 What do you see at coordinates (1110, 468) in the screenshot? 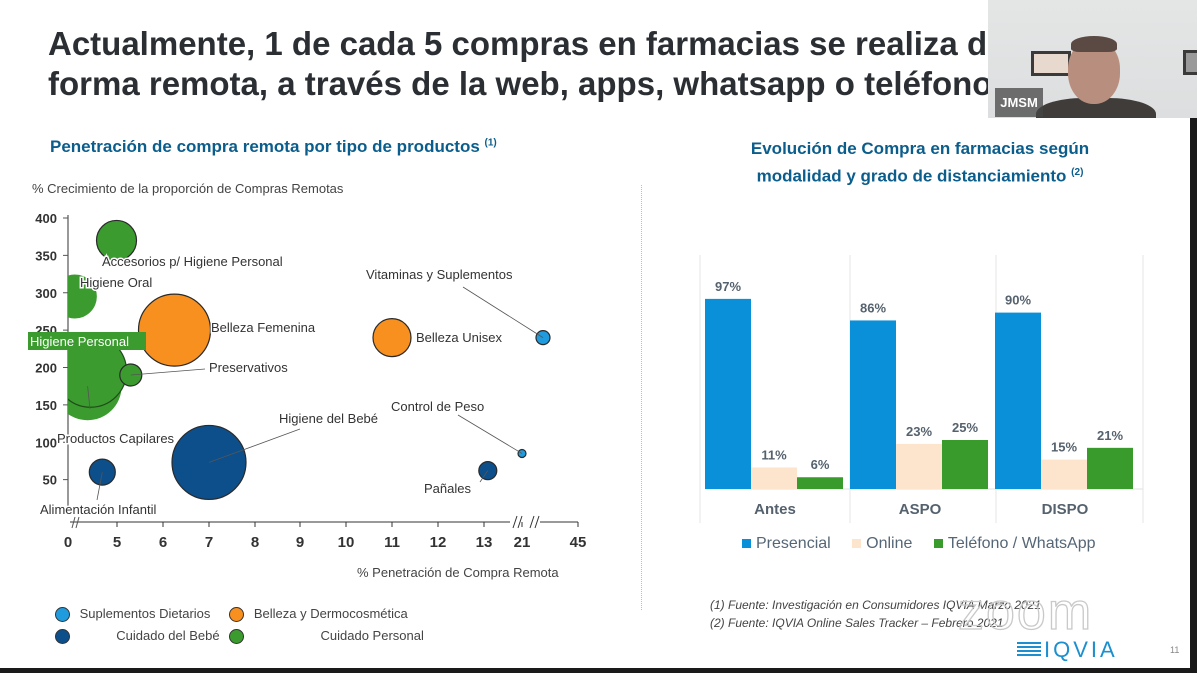
I see `bar-dispo-tel-fono-whatsapp` at bounding box center [1110, 468].